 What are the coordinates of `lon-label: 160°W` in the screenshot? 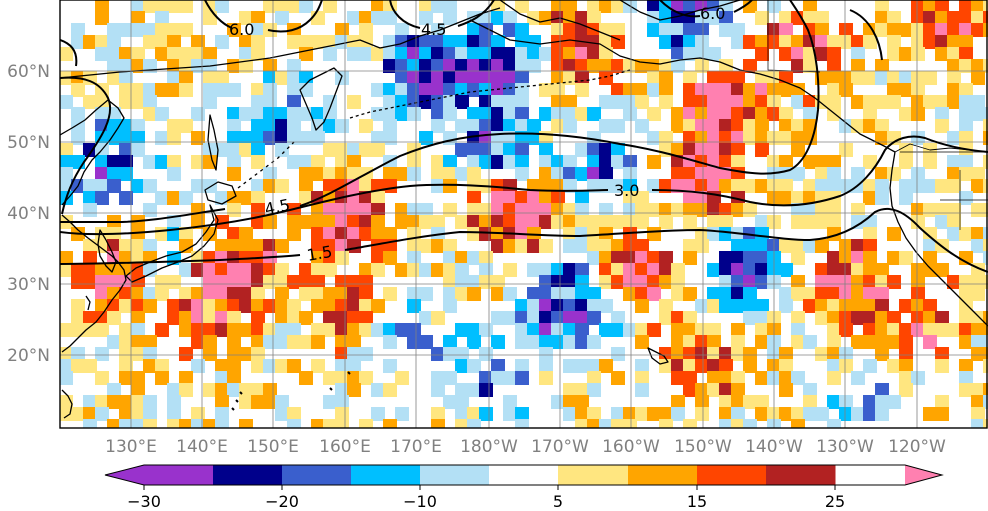 It's located at (631, 447).